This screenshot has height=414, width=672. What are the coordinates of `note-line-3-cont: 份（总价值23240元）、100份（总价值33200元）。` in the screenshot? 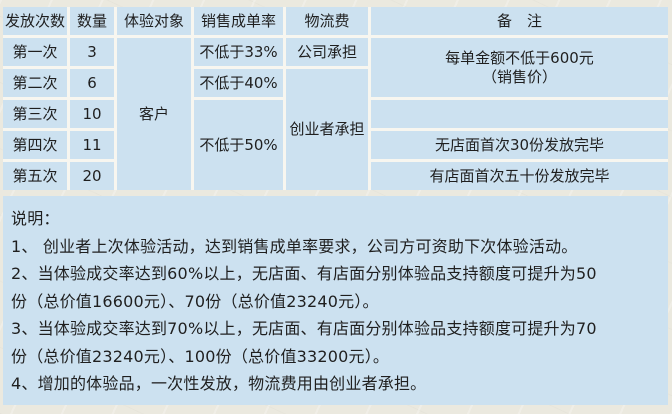 It's located at (200, 356).